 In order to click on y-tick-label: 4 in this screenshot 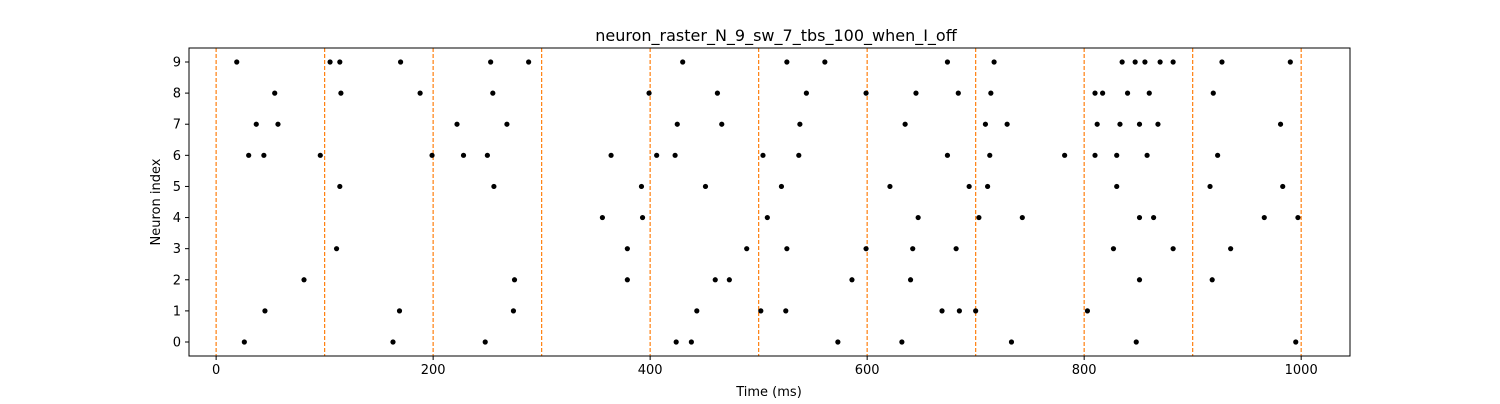, I will do `click(177, 218)`.